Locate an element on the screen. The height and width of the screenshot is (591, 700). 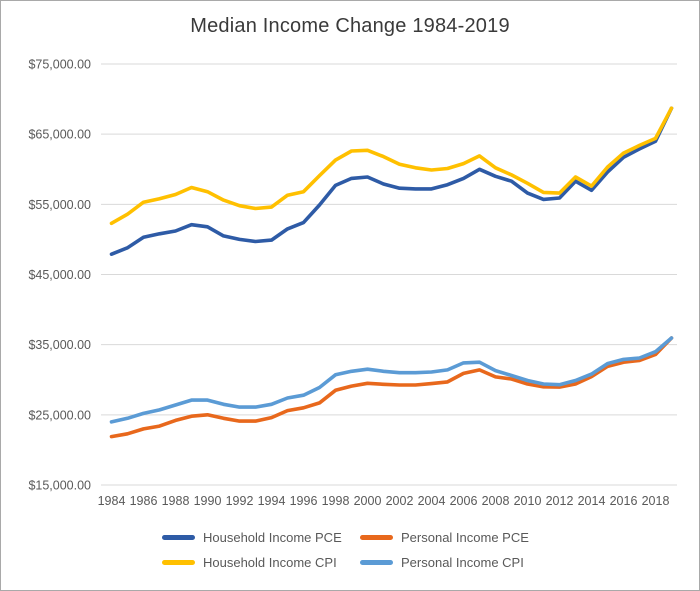
x-tick-label: 2004 is located at coordinates (432, 501).